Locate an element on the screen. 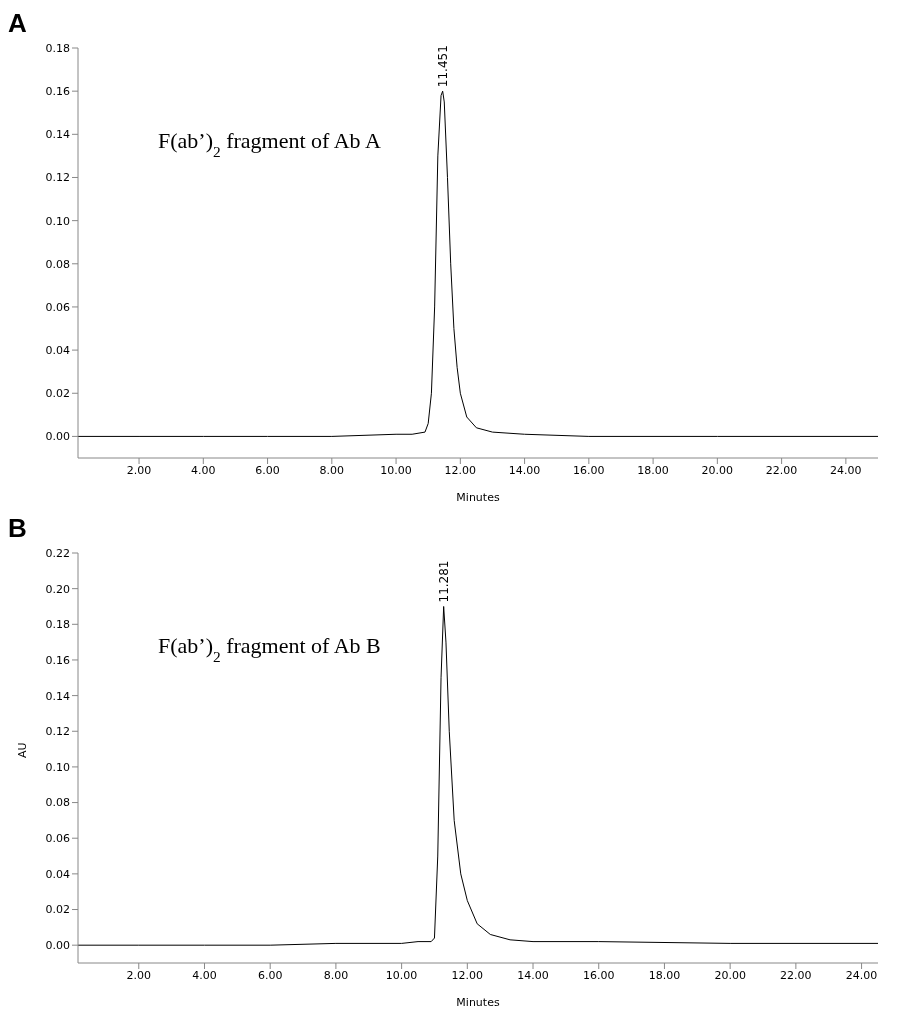 Image resolution: width=906 pixels, height=1036 pixels. annotation: F(ab’)$_{2}$ fragment of Ab A is located at coordinates (269, 144).